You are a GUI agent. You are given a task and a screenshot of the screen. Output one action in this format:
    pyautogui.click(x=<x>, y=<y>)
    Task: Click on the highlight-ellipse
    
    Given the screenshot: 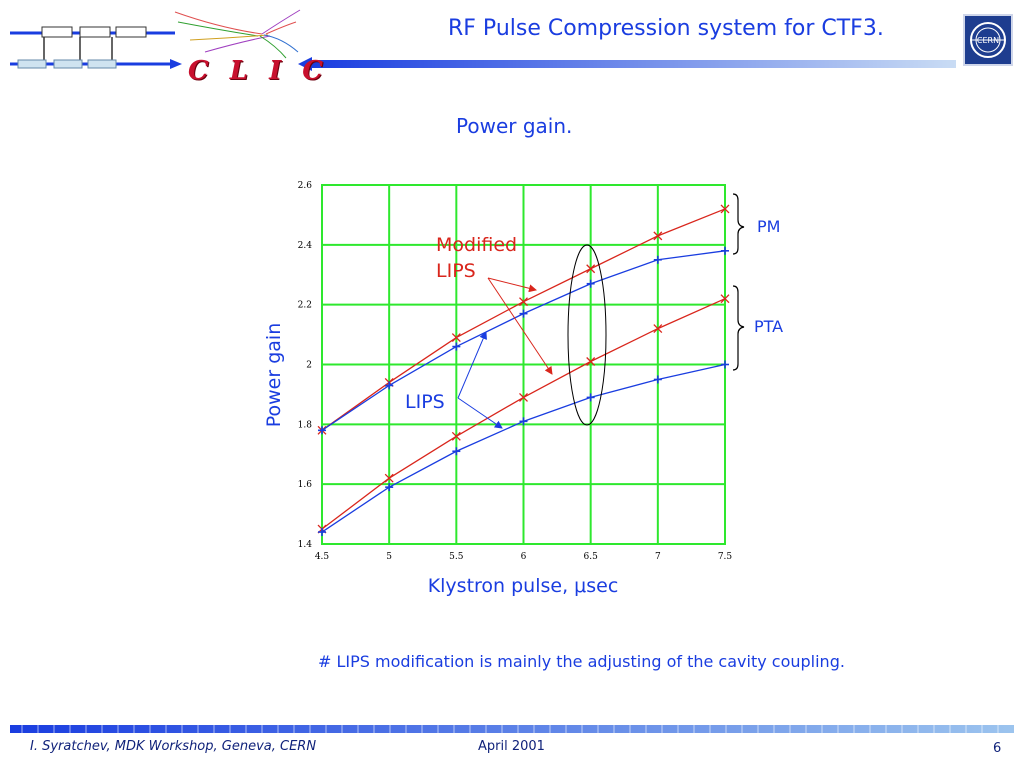 What is the action you would take?
    pyautogui.click(x=587, y=335)
    